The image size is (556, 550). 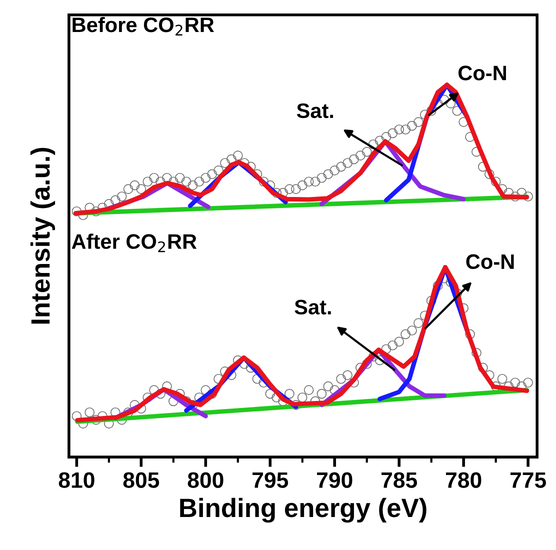 What do you see at coordinates (400, 480) in the screenshot?
I see `x-tick-label: 785` at bounding box center [400, 480].